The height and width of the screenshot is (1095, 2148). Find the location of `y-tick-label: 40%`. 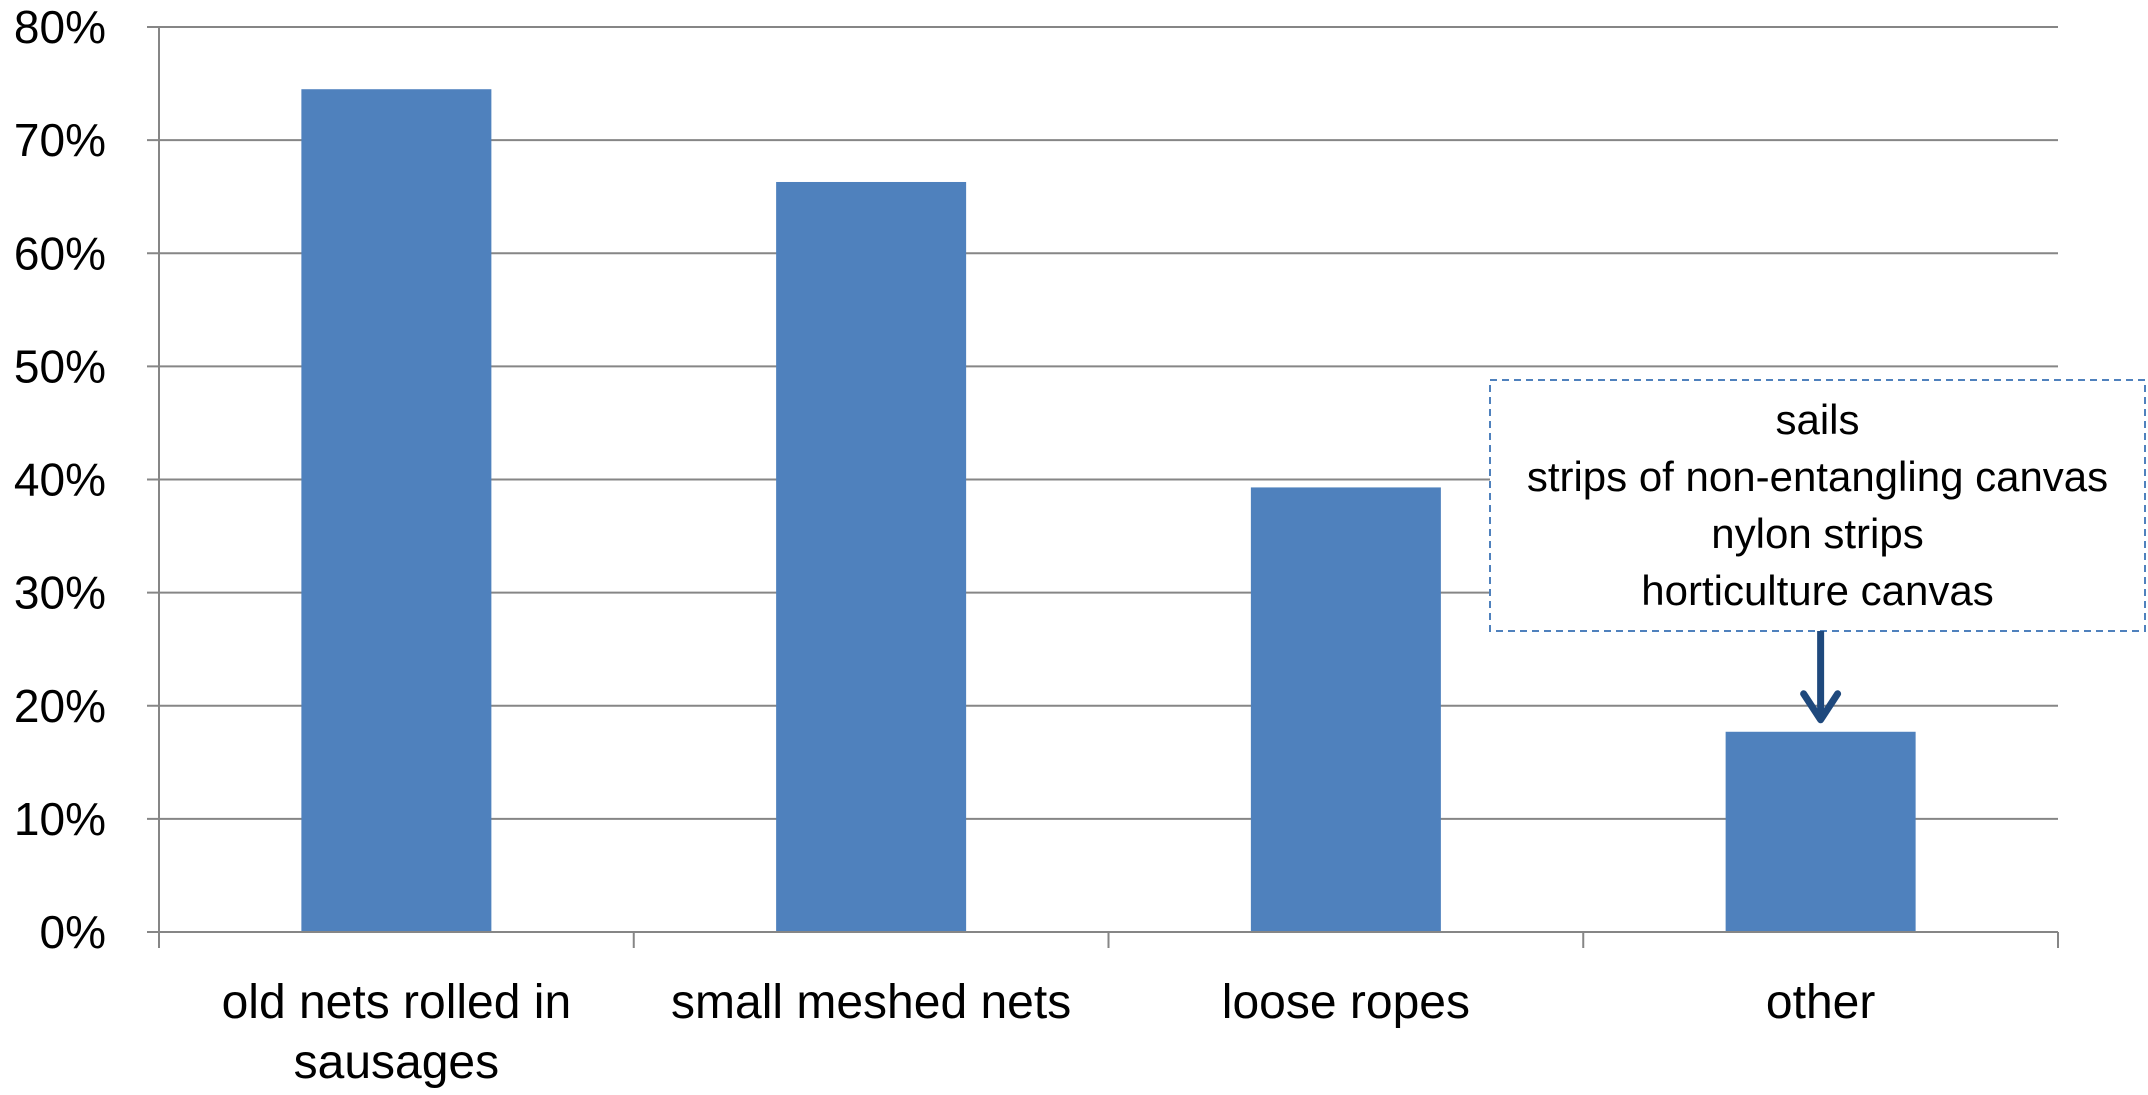

y-tick-label: 40% is located at coordinates (60, 480).